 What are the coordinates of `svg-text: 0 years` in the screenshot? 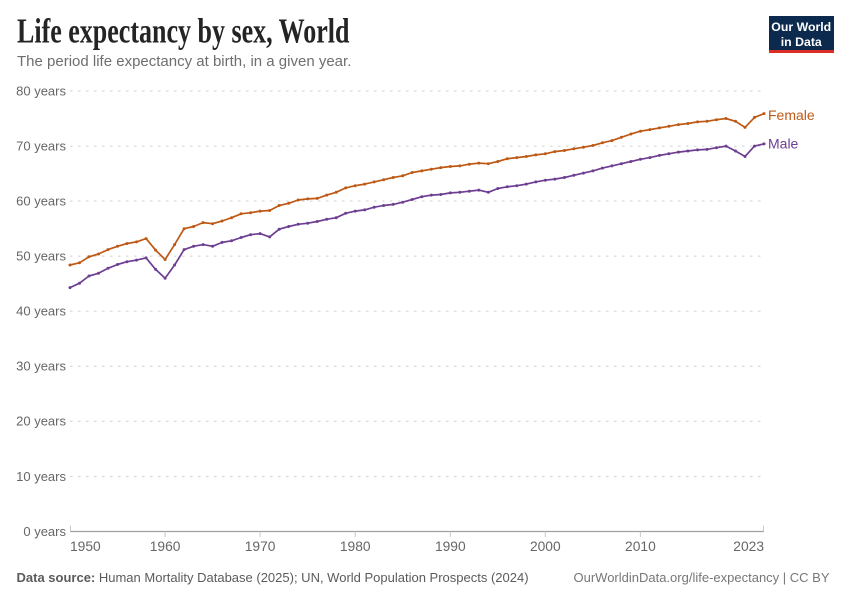 It's located at (44, 531).